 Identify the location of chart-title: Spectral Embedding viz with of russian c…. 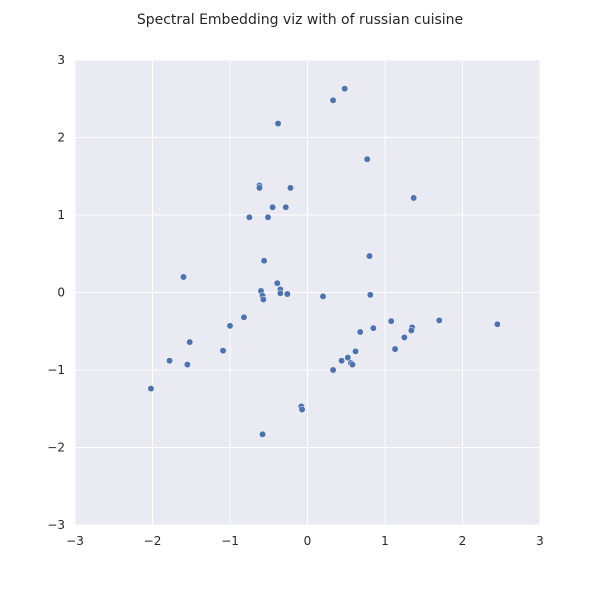
(300, 20).